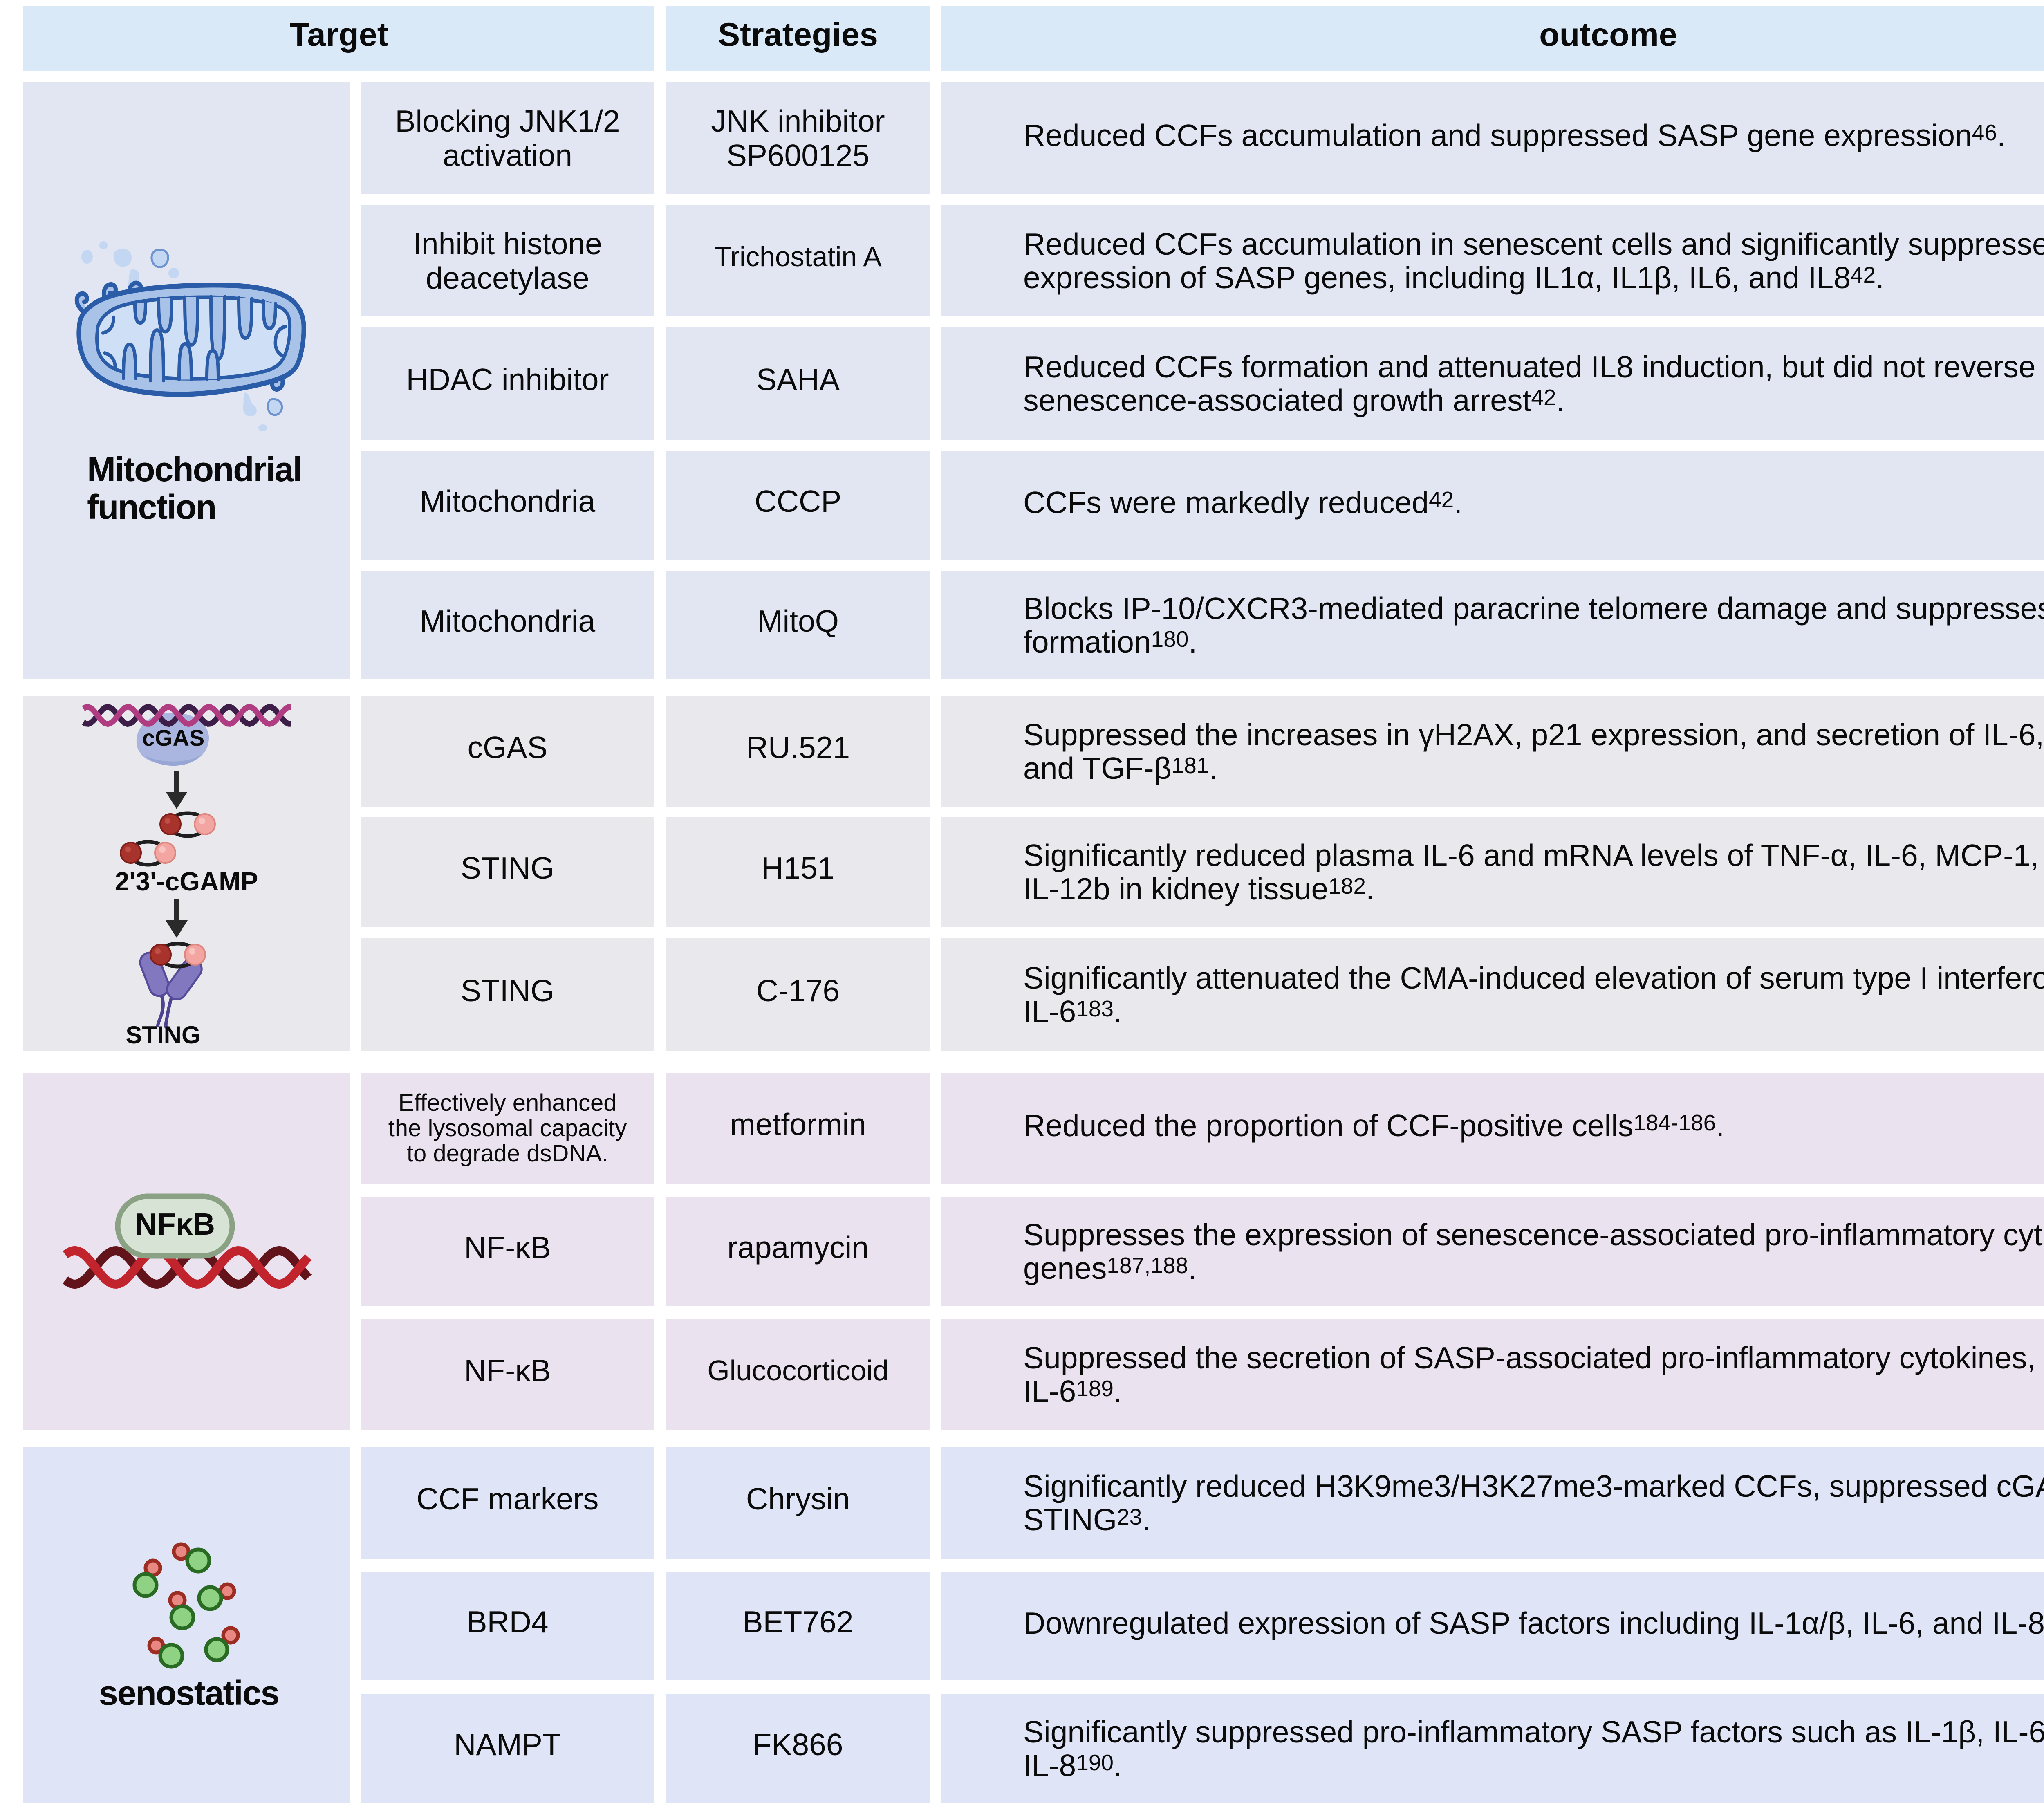 This screenshot has width=2044, height=1814. I want to click on svg-text: NFκB, so click(175, 1224).